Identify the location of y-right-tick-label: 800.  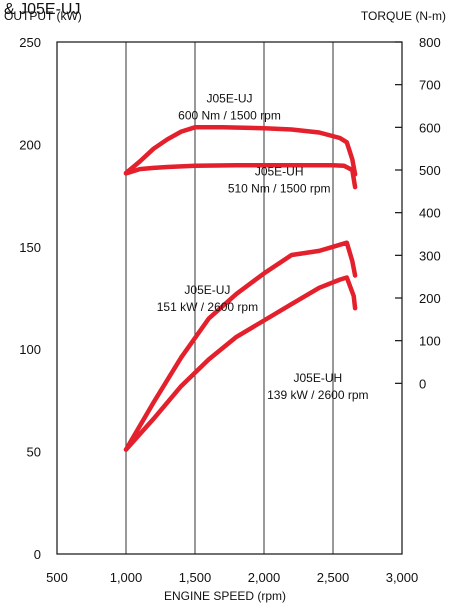
(430, 42).